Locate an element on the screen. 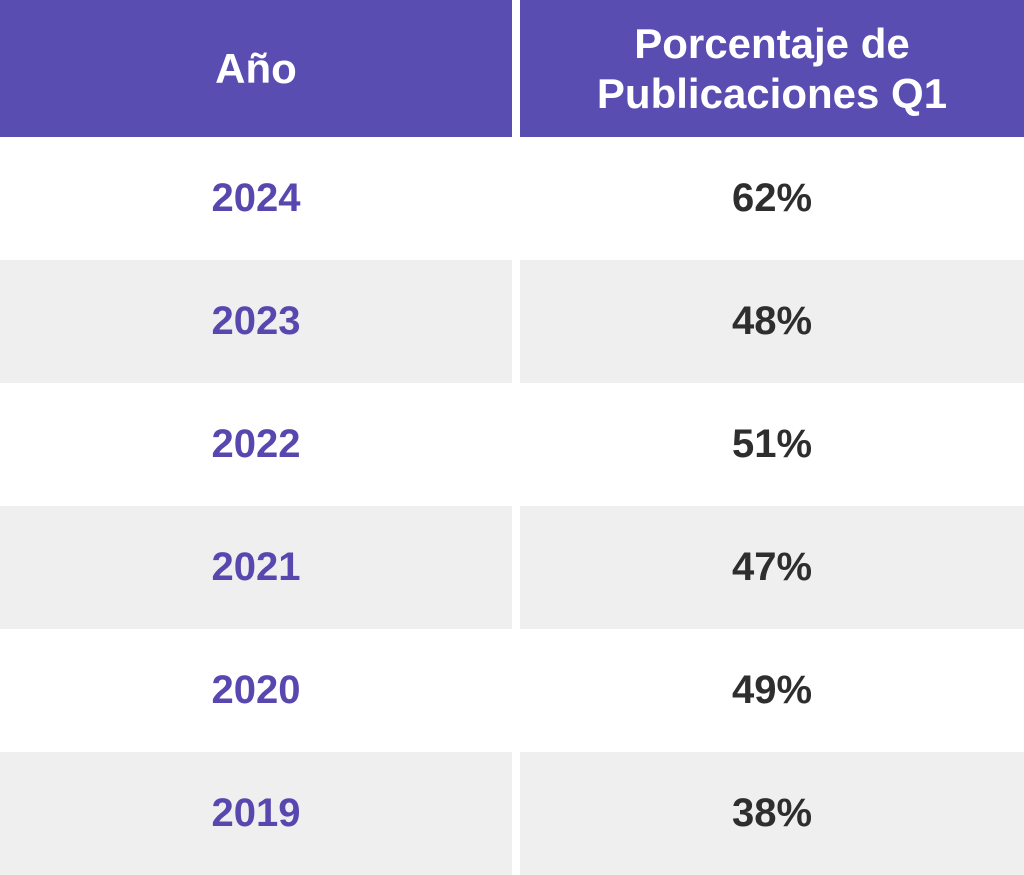 Image resolution: width=1024 pixels, height=875 pixels. table-row-year-cell: 2021 is located at coordinates (256, 567).